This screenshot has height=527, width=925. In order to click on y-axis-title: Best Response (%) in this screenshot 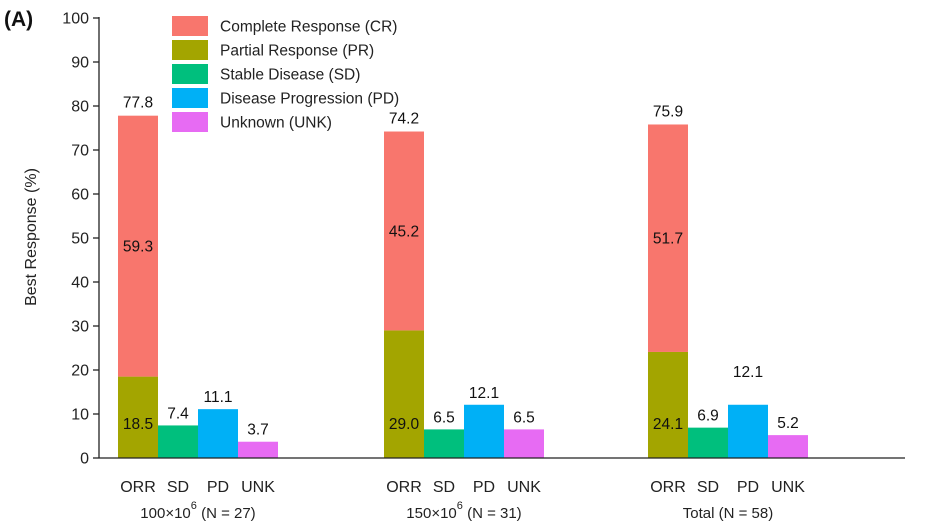, I will do `click(31, 237)`.